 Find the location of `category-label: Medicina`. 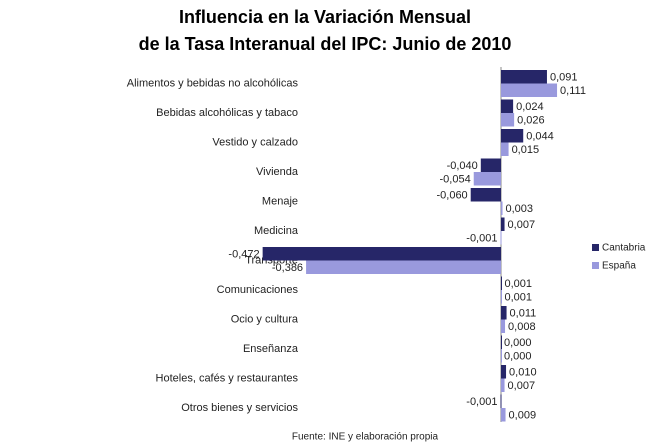

category-label: Medicina is located at coordinates (276, 231).